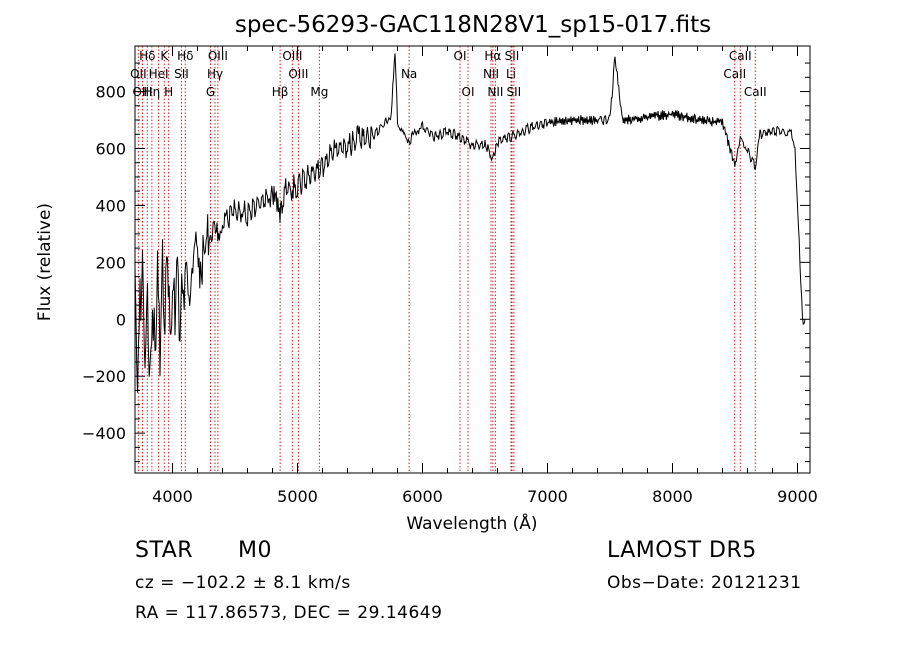 The width and height of the screenshot is (900, 649). What do you see at coordinates (682, 550) in the screenshot?
I see `survey-name: LAMOST DR5` at bounding box center [682, 550].